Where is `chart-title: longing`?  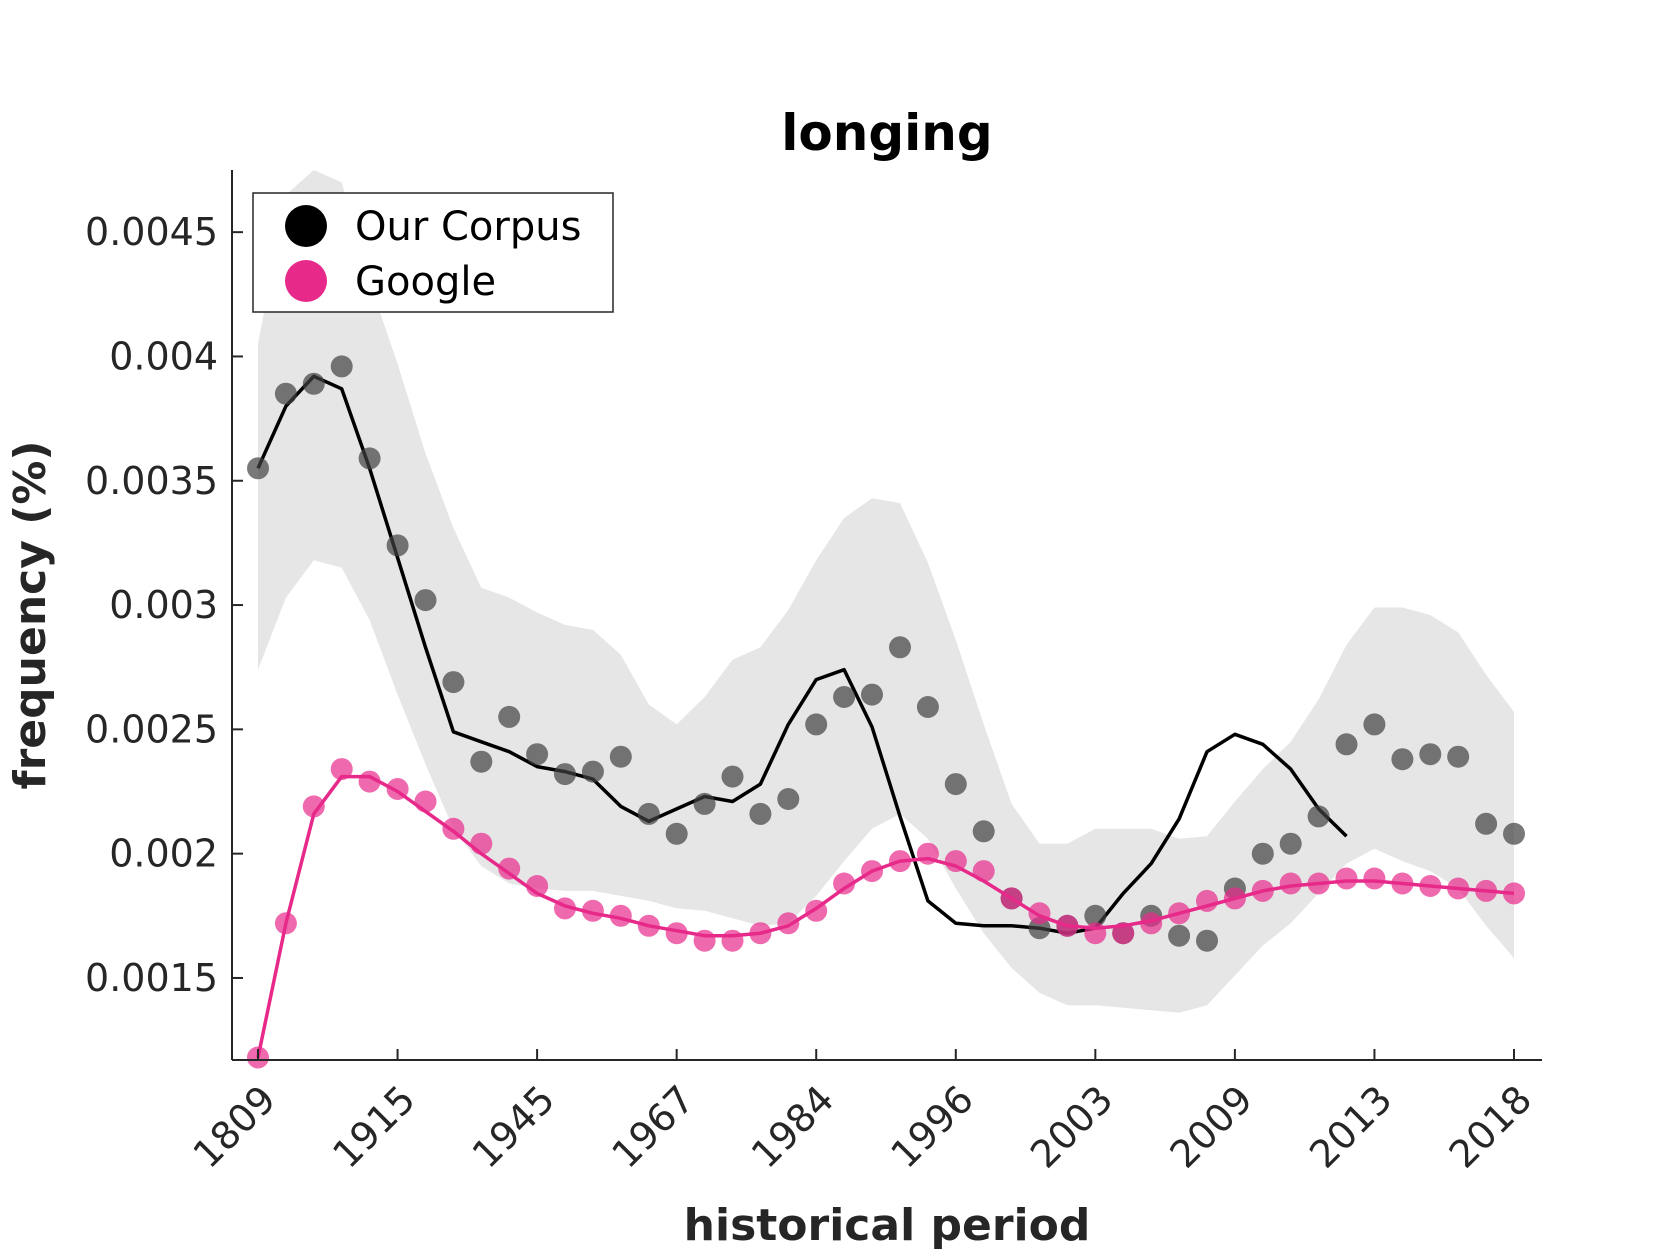
chart-title: longing is located at coordinates (886, 133).